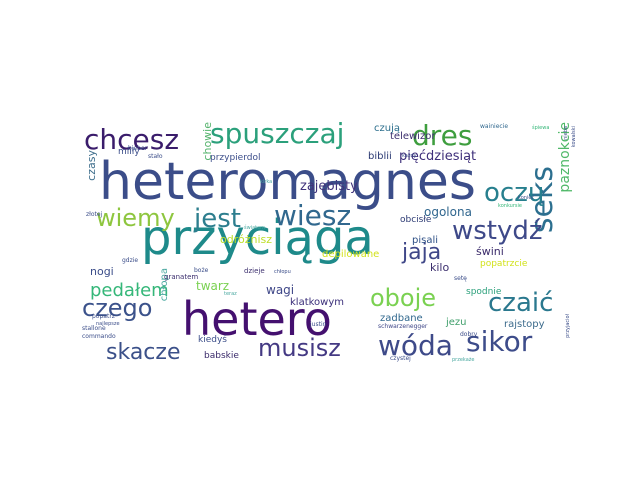 This screenshot has height=480, width=640. Describe the element at coordinates (440, 267) in the screenshot. I see `word-kilo: kilo` at that location.